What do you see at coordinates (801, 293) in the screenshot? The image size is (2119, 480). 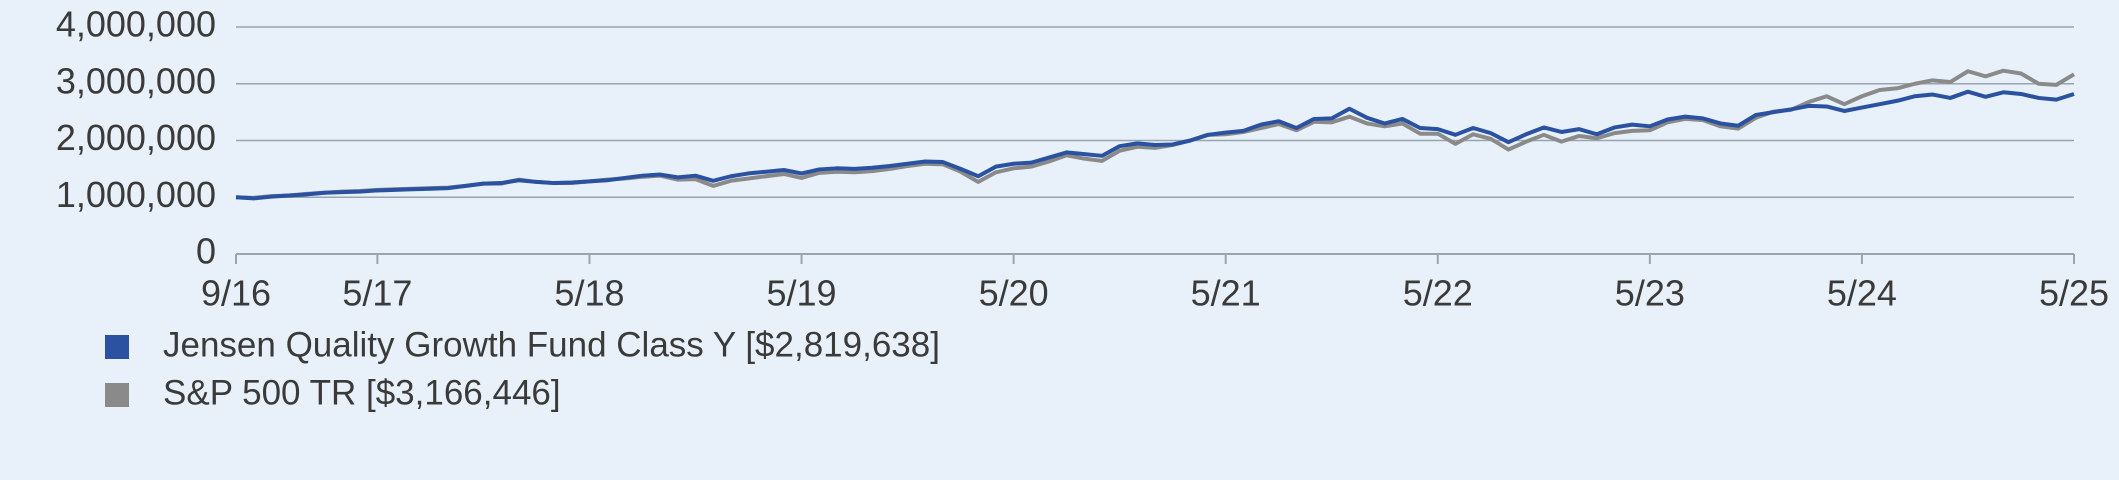 I see `x-tick-label: 5/19` at bounding box center [801, 293].